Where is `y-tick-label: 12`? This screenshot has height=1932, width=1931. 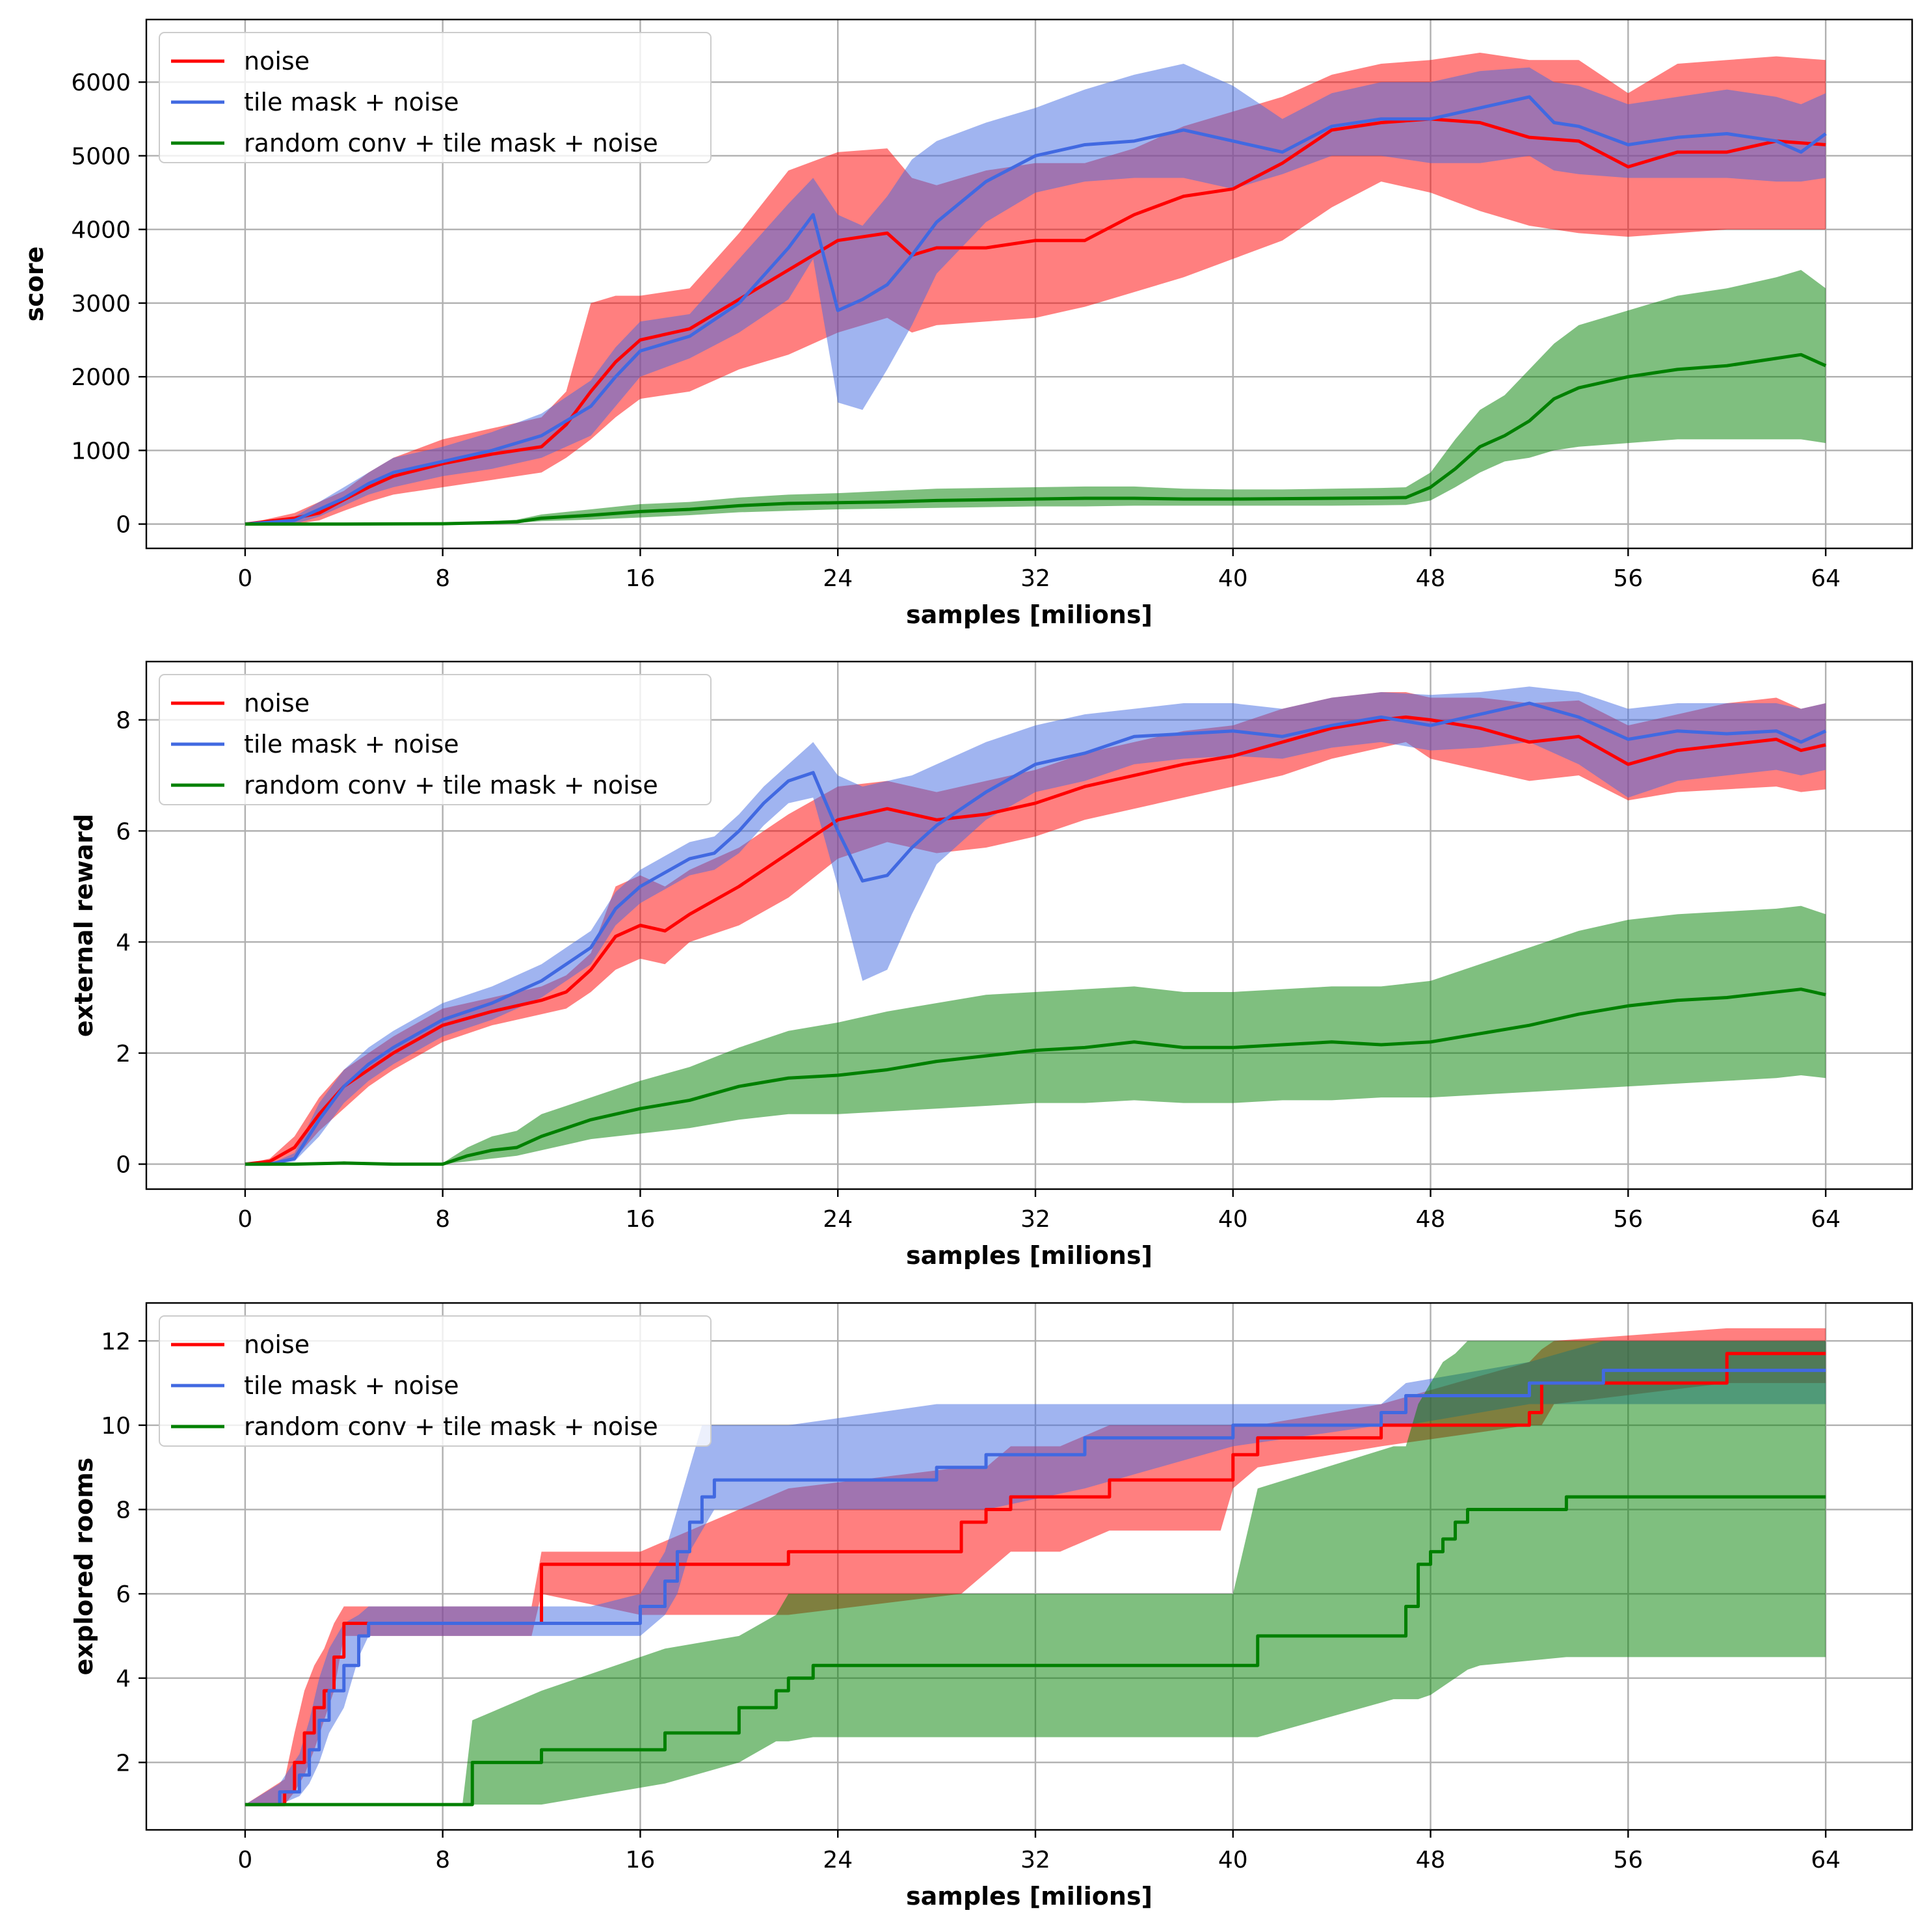
y-tick-label: 12 is located at coordinates (116, 1341).